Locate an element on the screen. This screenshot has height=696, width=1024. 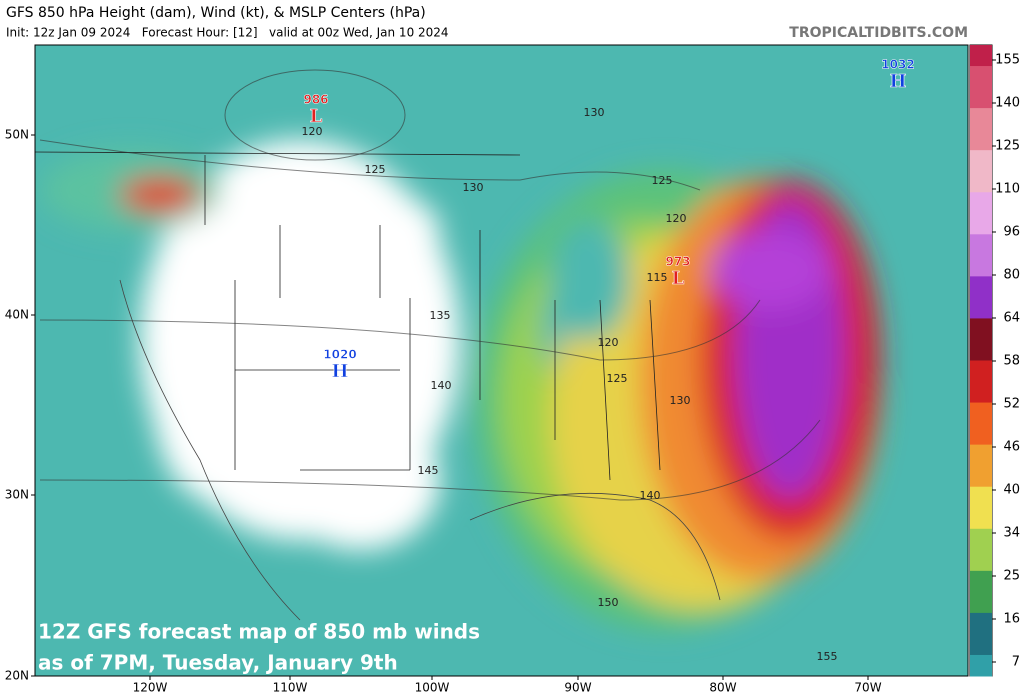
colorbar-label: 155 is located at coordinates (1007, 60).